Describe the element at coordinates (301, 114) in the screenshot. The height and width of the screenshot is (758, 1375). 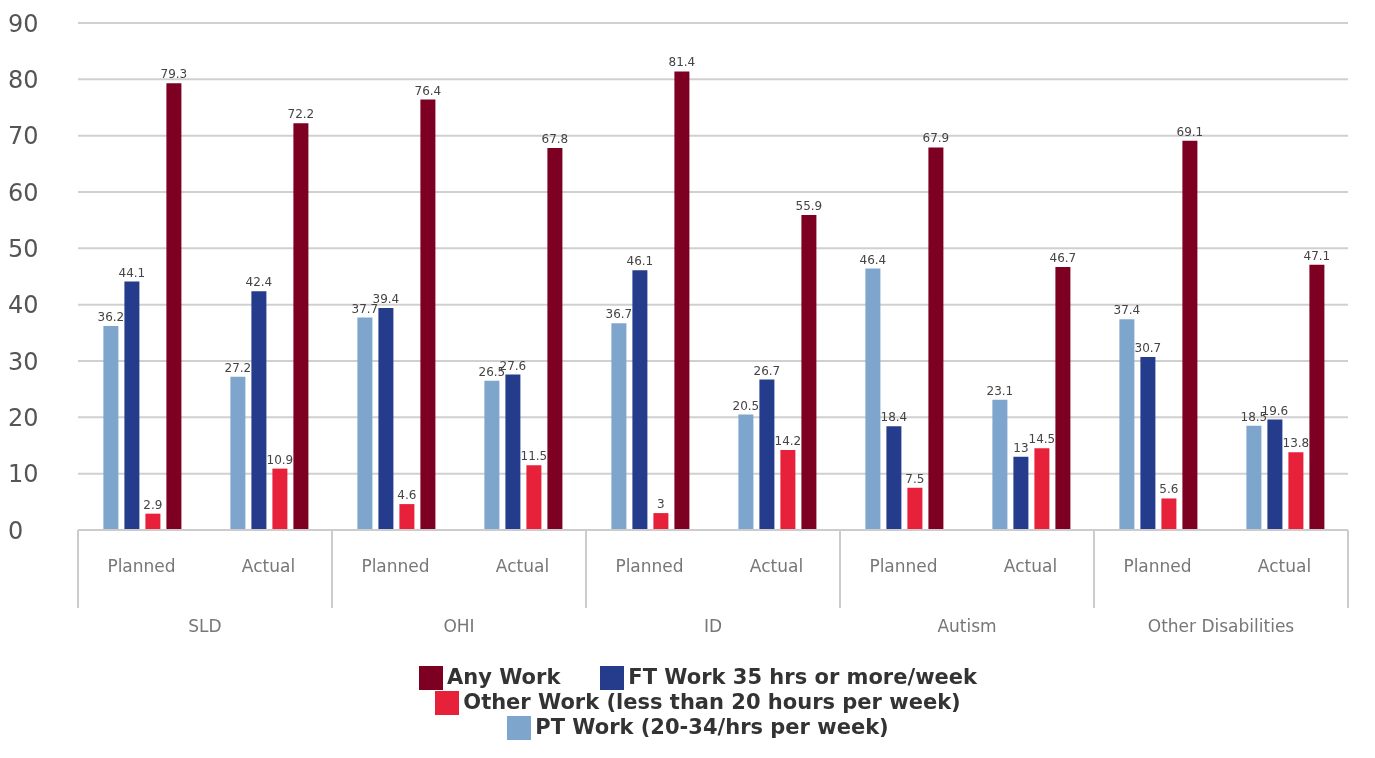
I see `data-label: 72.2` at that location.